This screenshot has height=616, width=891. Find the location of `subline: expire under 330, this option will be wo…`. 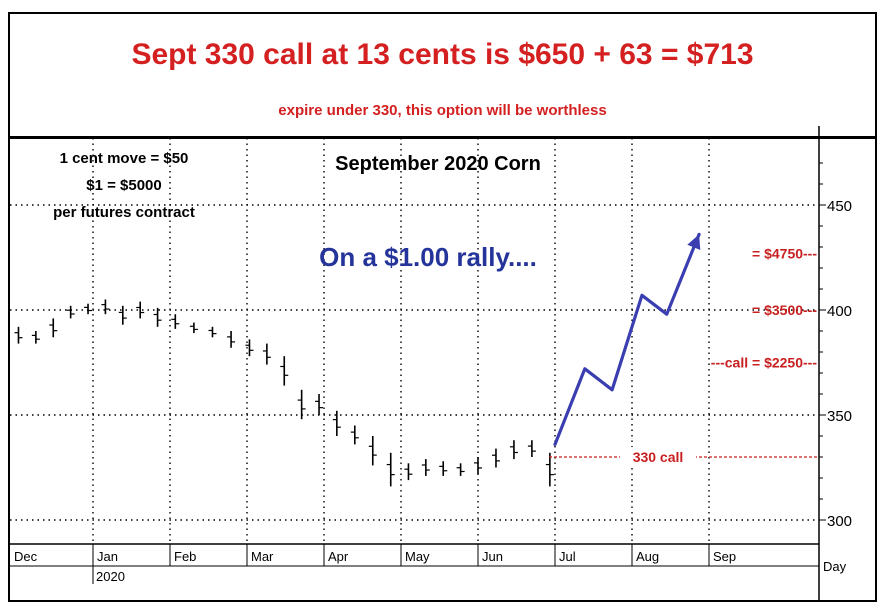

subline: expire under 330, this option will be wo… is located at coordinates (442, 110).